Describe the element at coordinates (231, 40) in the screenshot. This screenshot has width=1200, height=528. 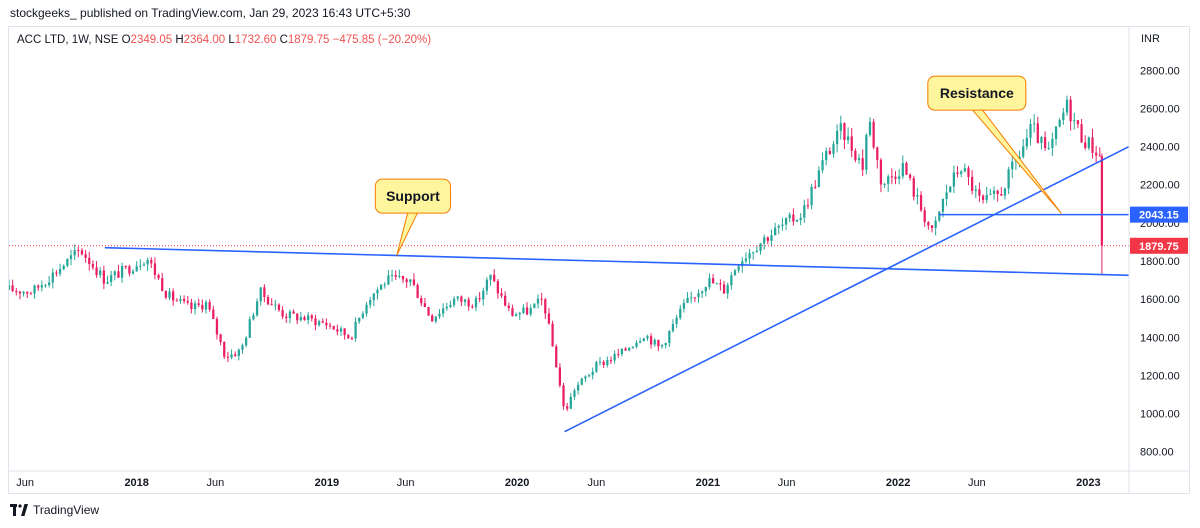
I see `legend-part: L` at that location.